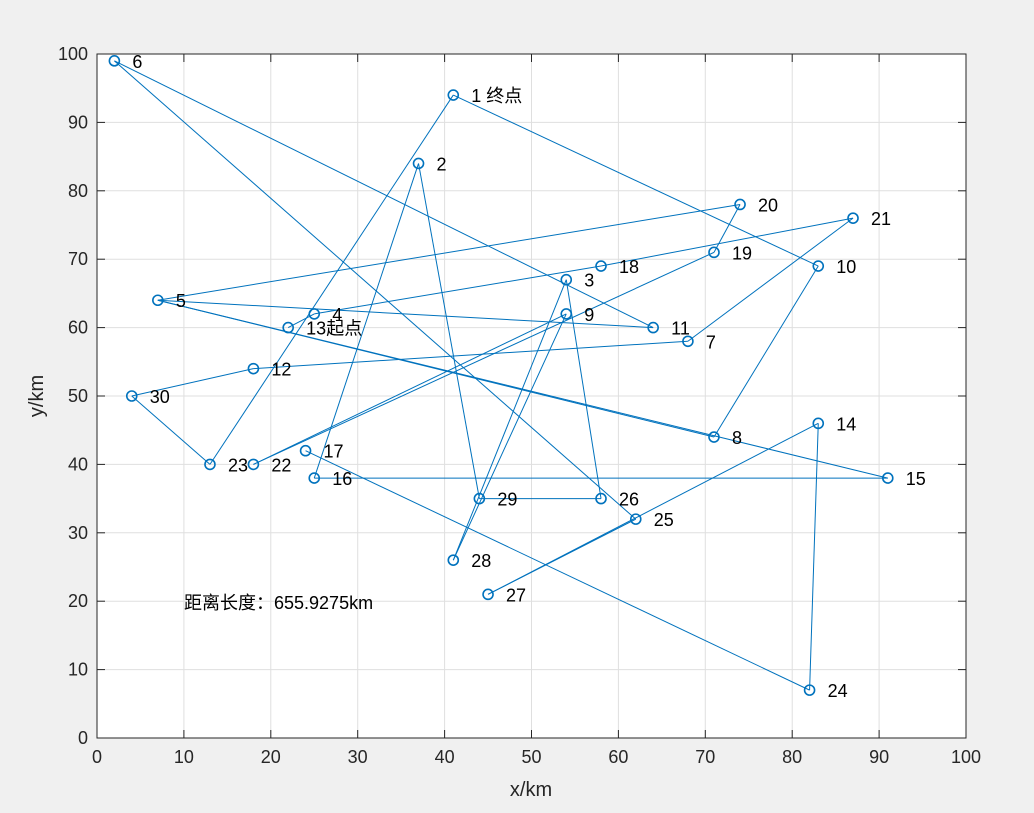 The image size is (1034, 813). Describe the element at coordinates (281, 370) in the screenshot. I see `point-label: 12` at that location.